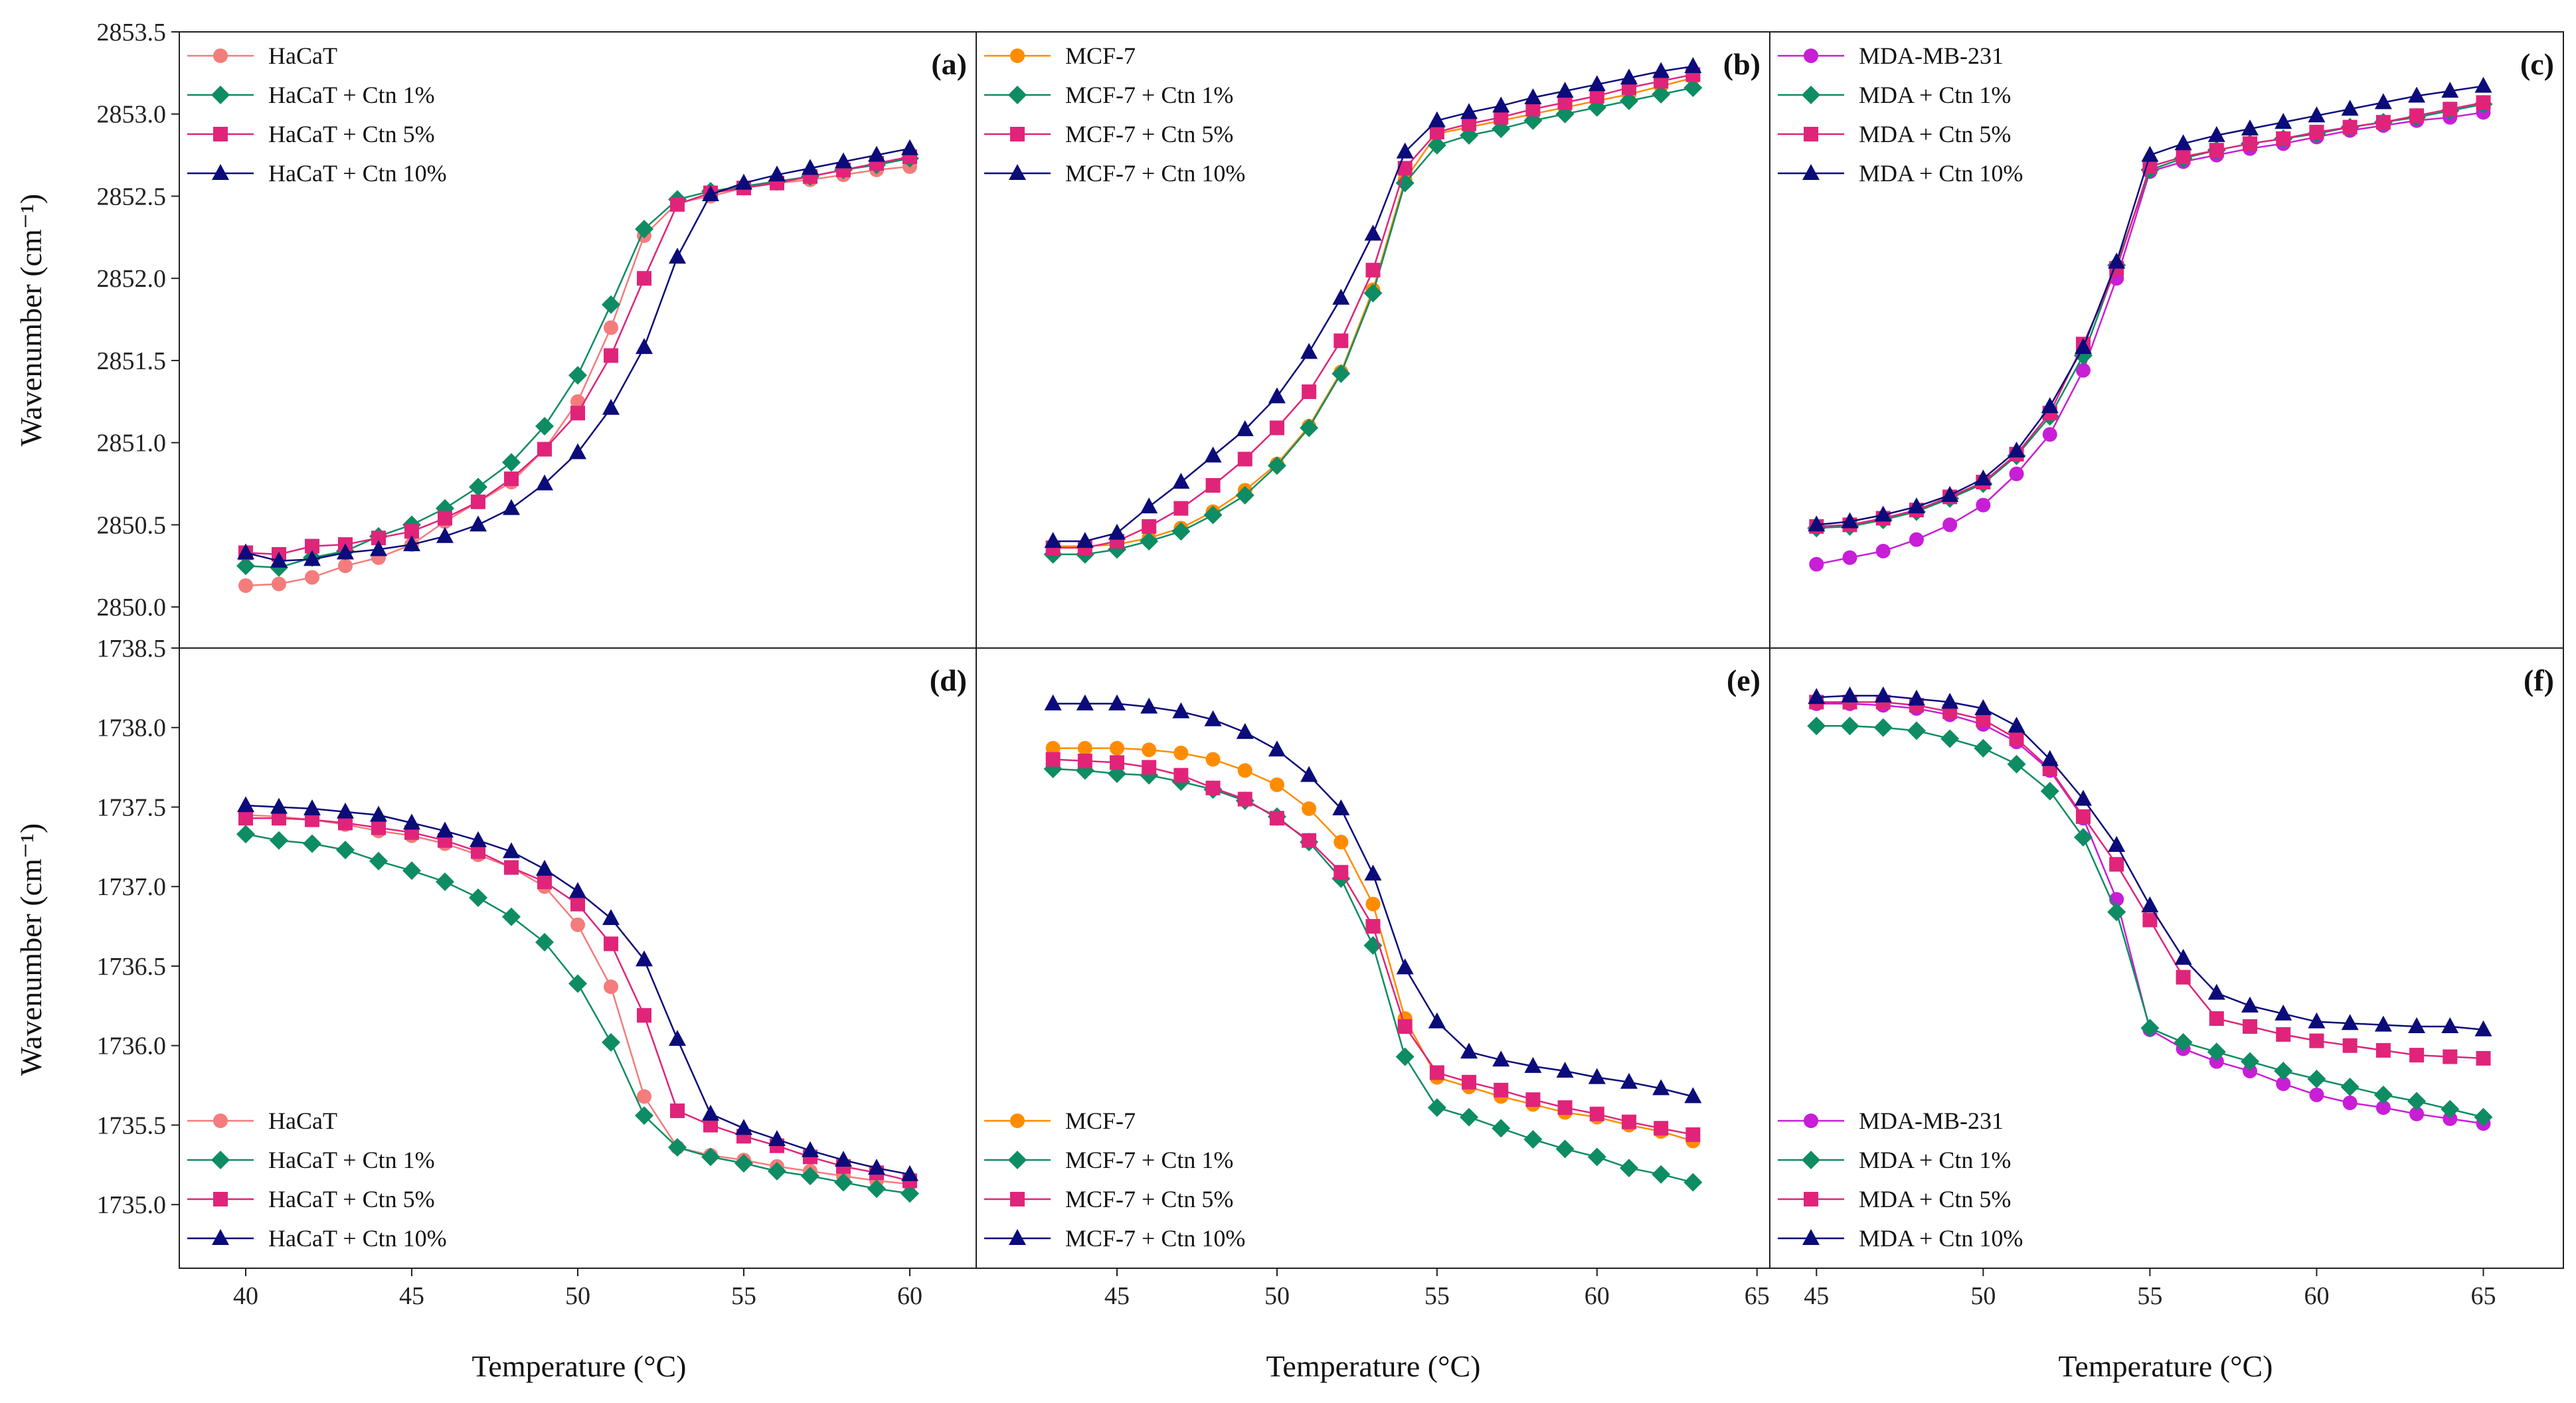 The image size is (2576, 1403). I want to click on x-tick-label: 50, so click(1983, 1296).